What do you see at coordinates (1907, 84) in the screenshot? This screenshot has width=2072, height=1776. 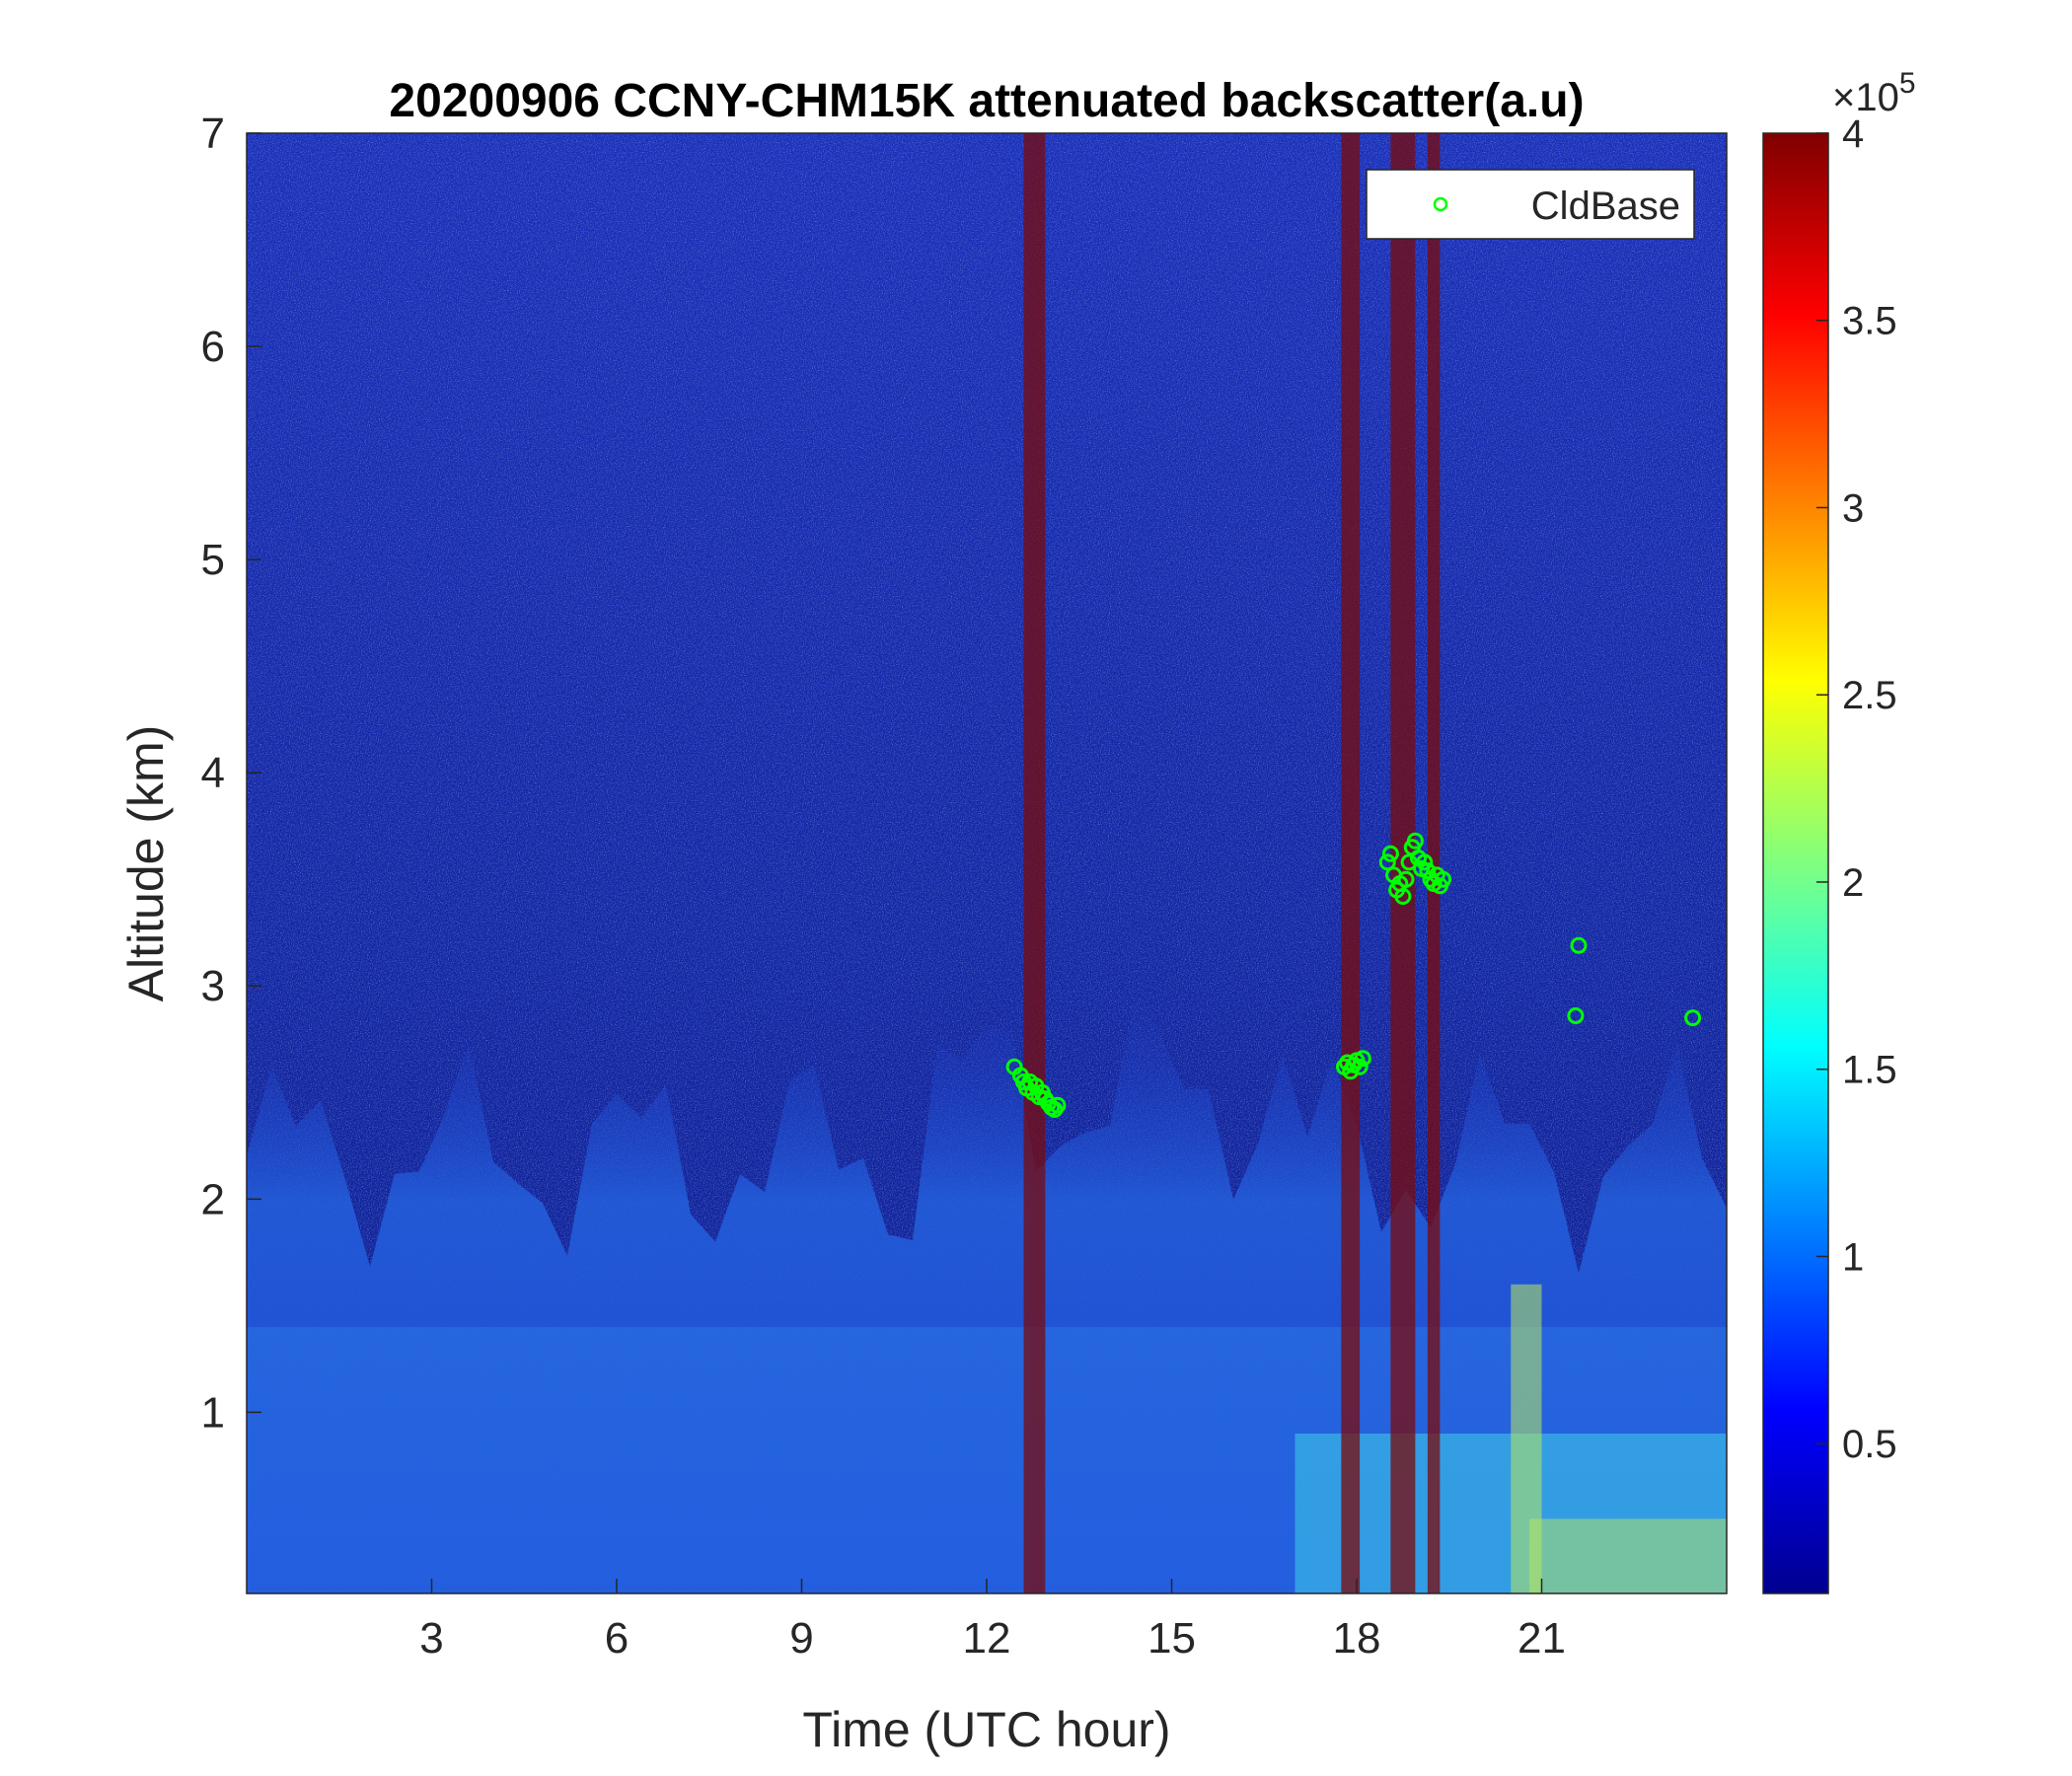 I see `colorbar-exponent-power: 5` at bounding box center [1907, 84].